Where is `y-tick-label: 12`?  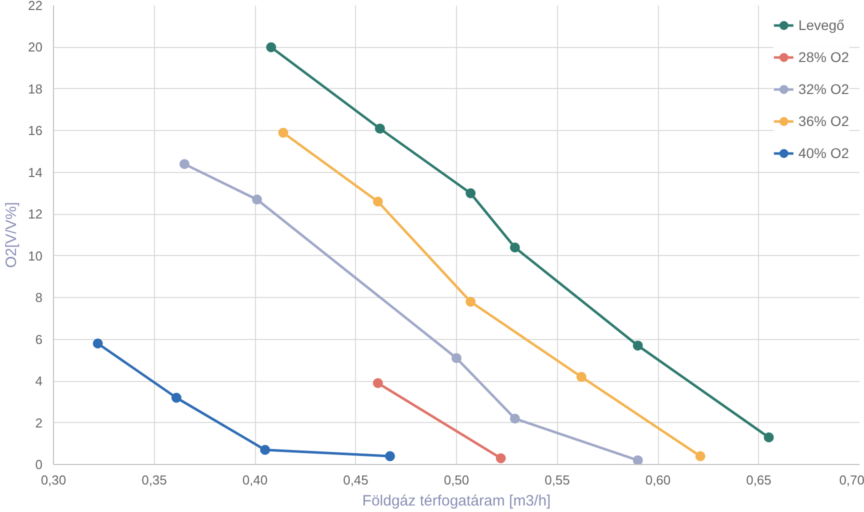 y-tick-label: 12 is located at coordinates (35, 214).